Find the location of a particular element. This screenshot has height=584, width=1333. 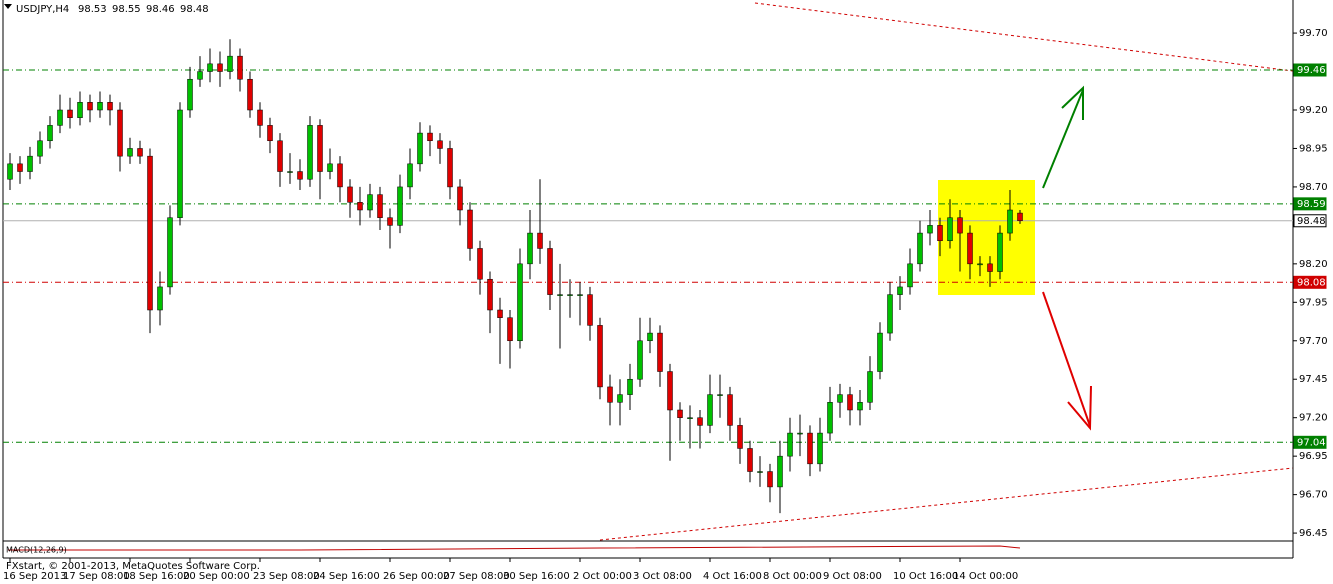

y-tick-label: 97.95 is located at coordinates (1313, 302).